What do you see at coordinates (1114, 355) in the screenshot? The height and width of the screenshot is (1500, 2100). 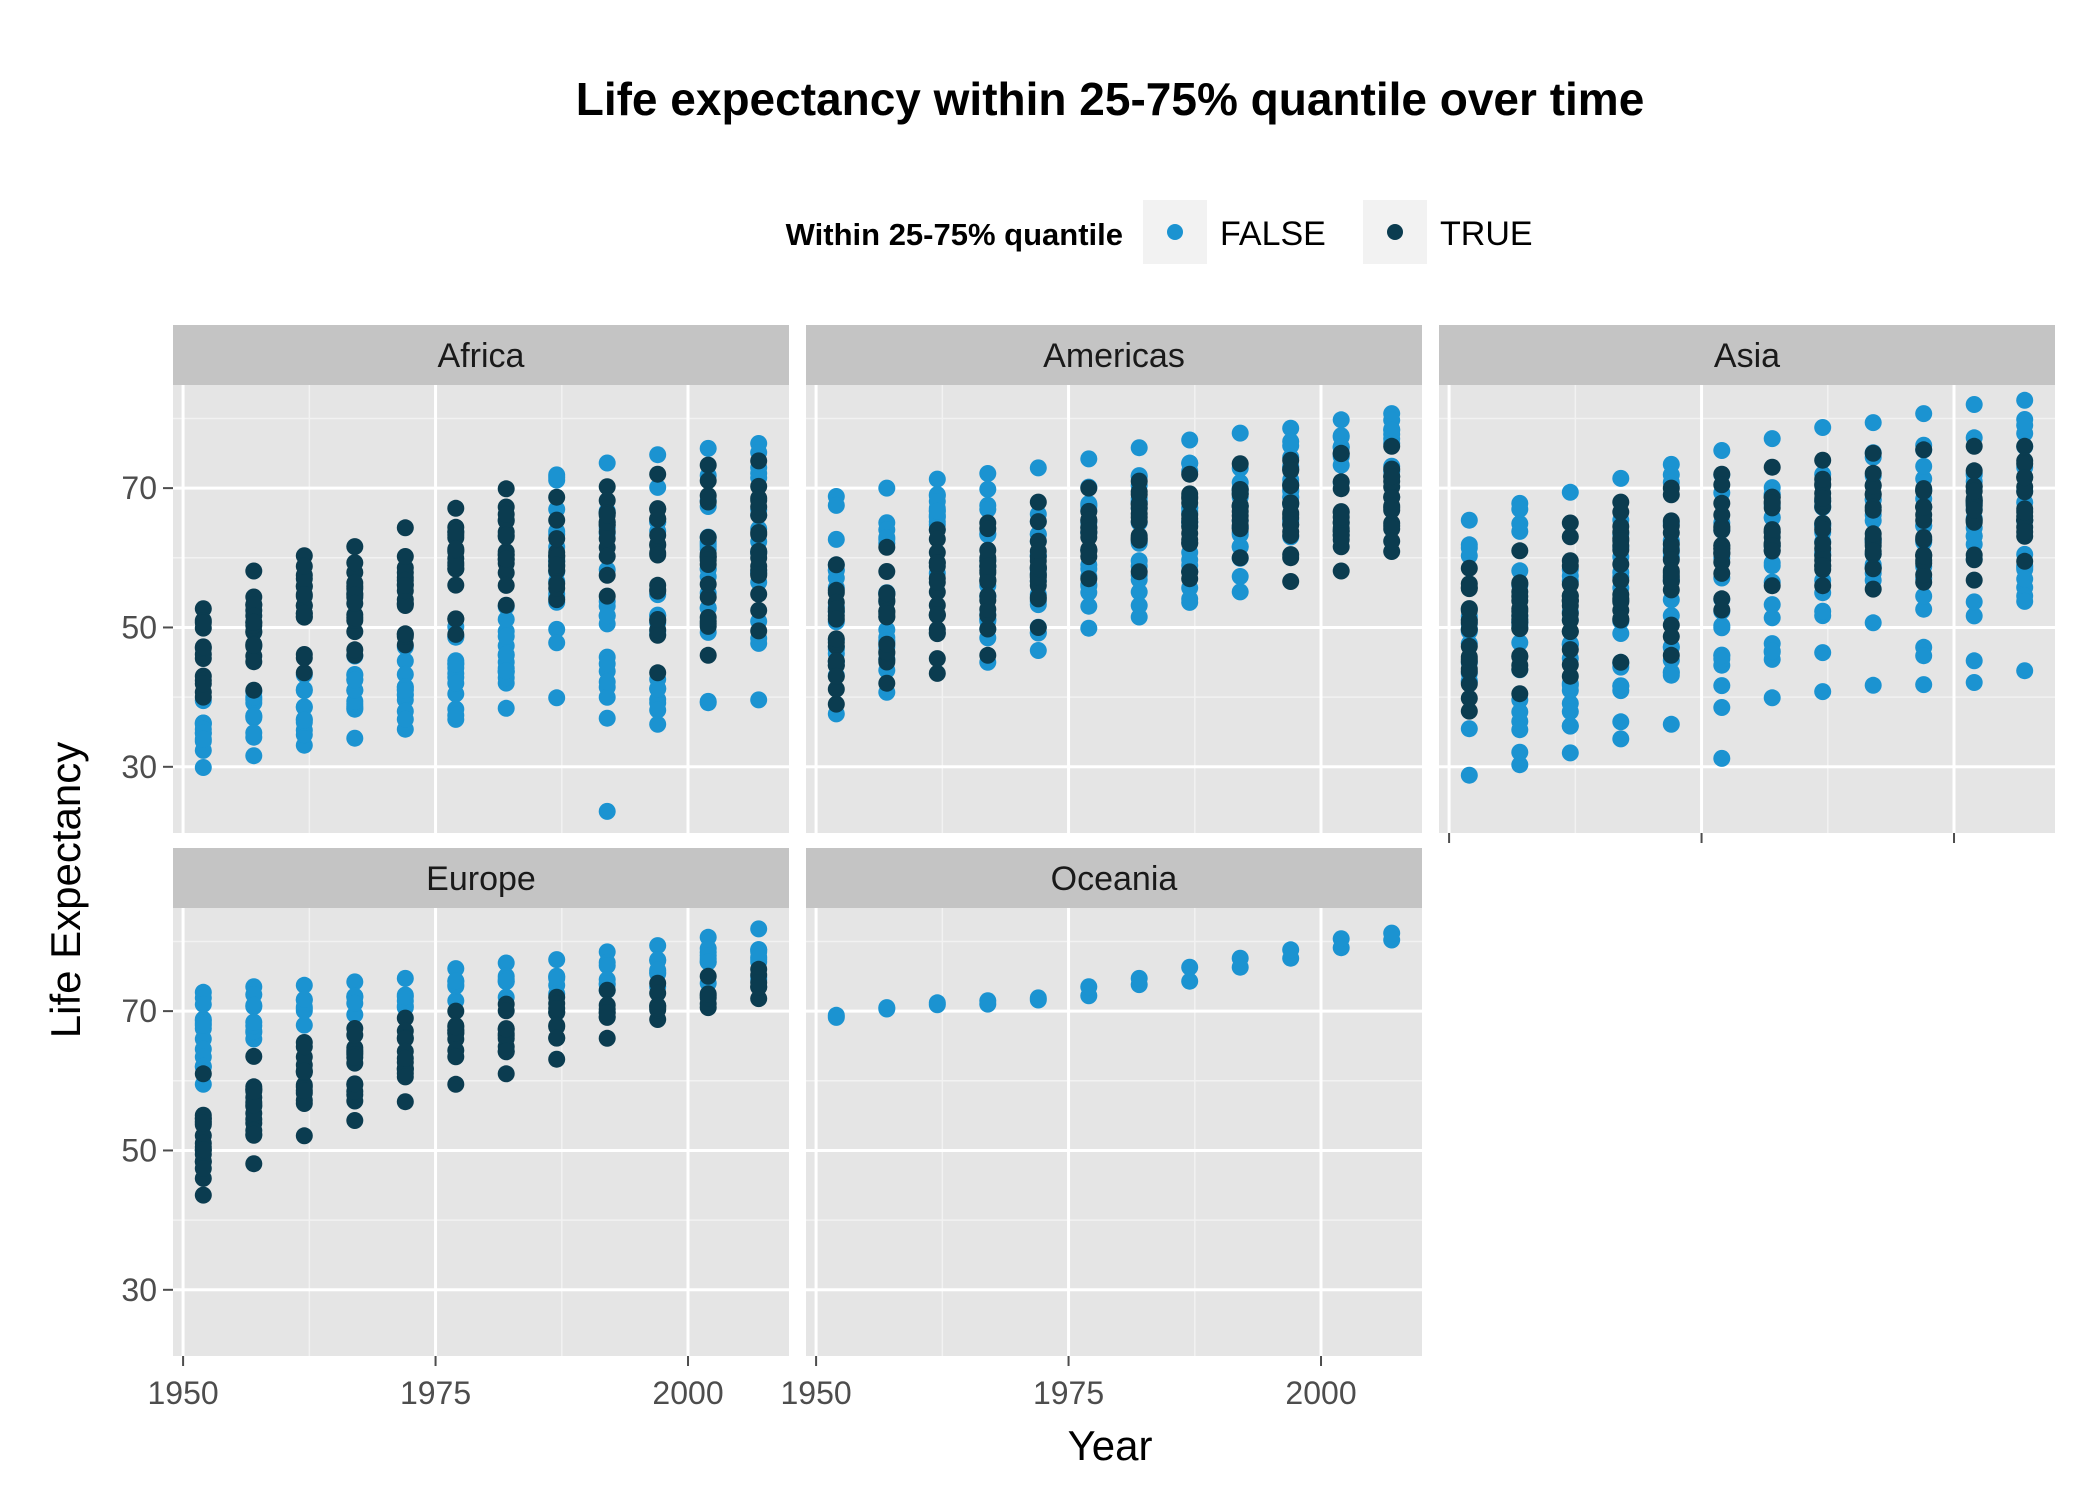 I see `facet-strip-americas` at bounding box center [1114, 355].